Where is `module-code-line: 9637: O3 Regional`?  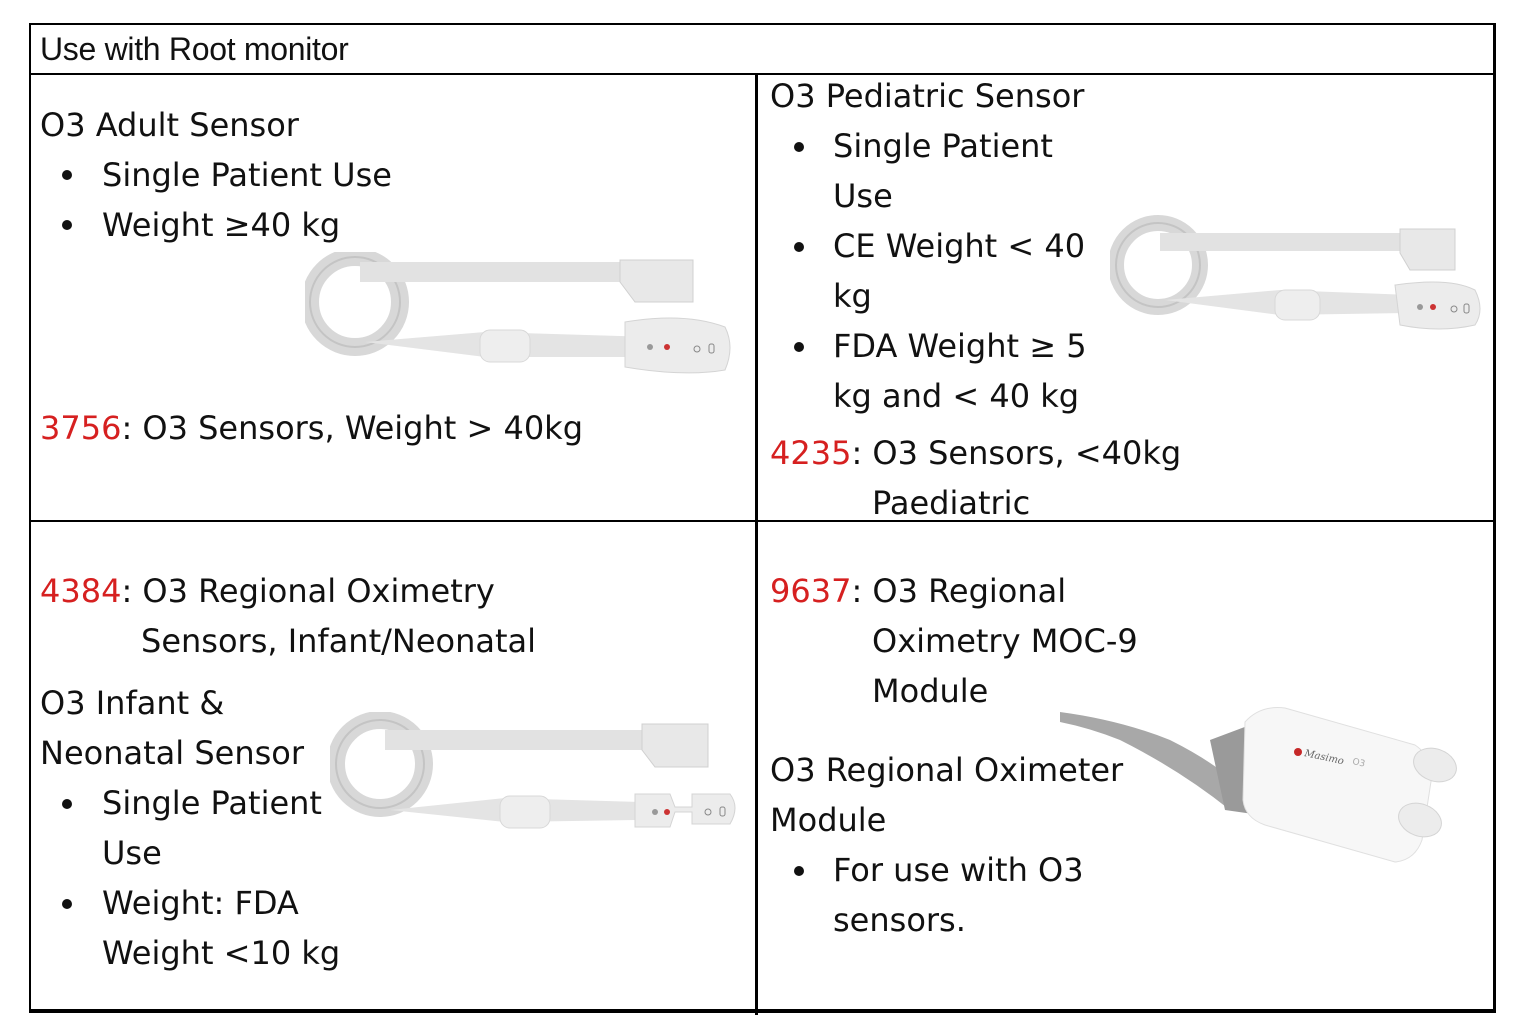
module-code-line: 9637: O3 Regional is located at coordinates (918, 591).